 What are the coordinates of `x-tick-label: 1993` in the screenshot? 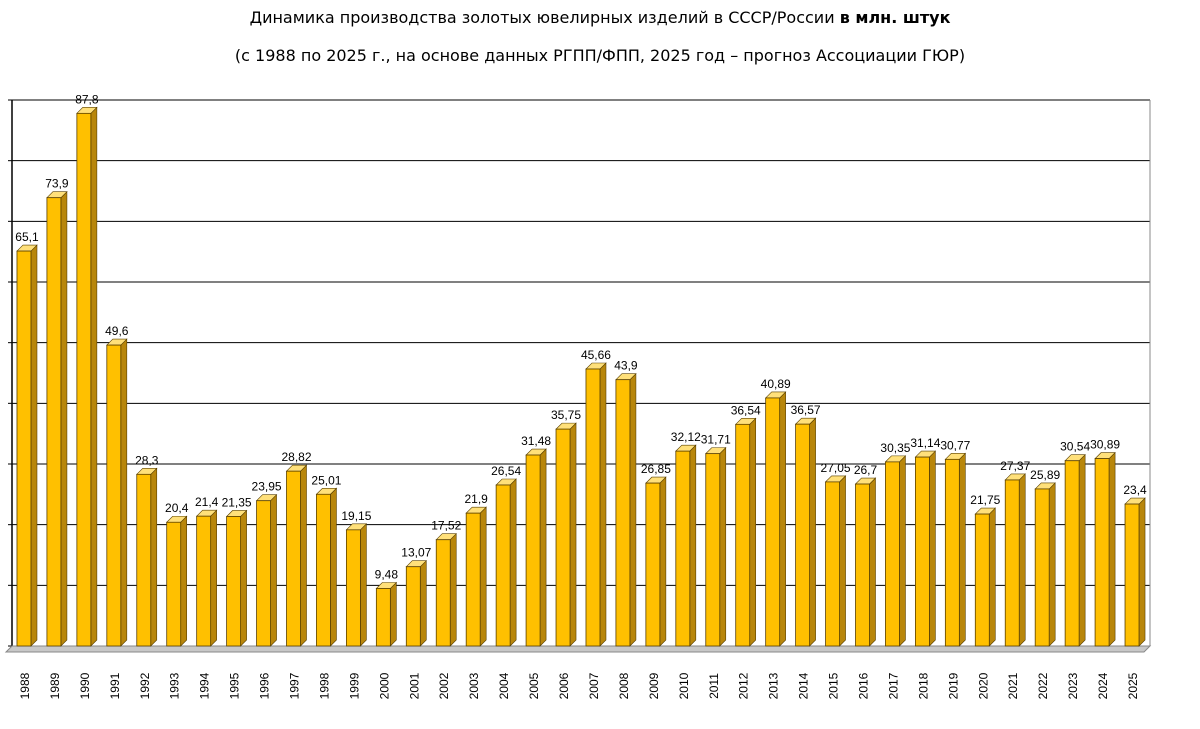 It's located at (175, 685).